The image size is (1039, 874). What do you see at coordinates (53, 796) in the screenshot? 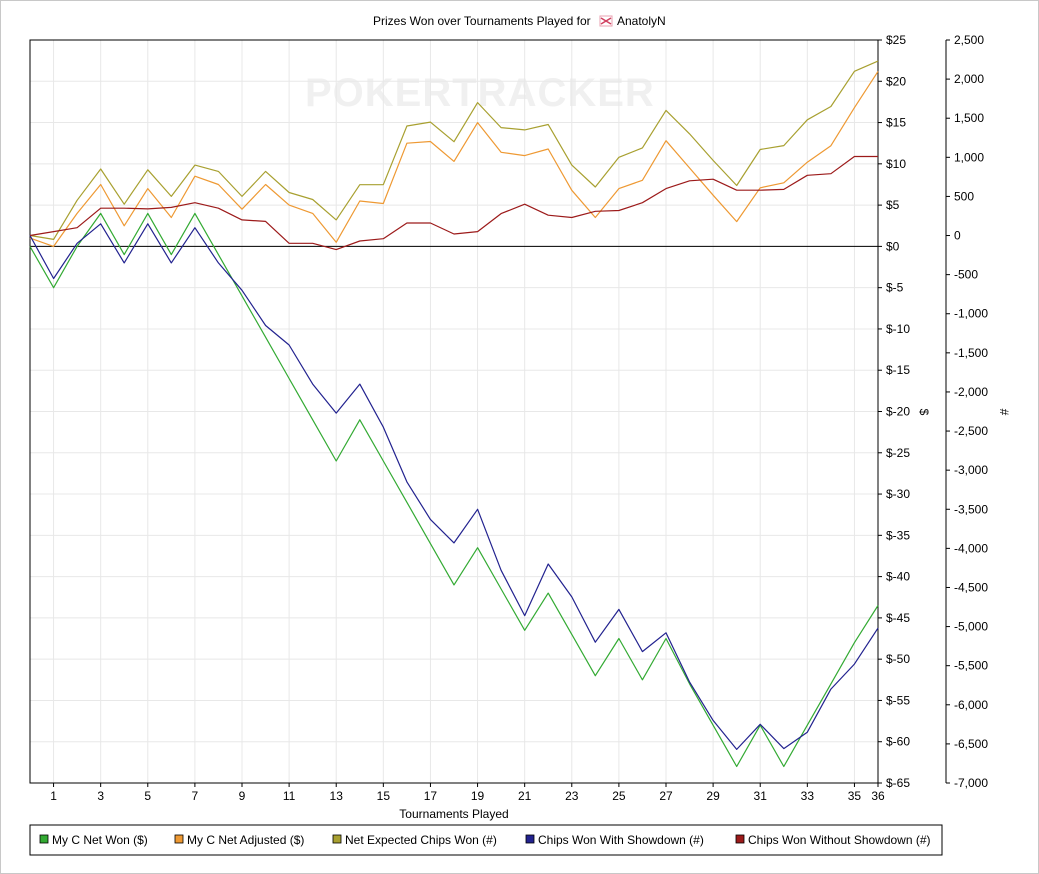
I see `x-tick-label: 1` at bounding box center [53, 796].